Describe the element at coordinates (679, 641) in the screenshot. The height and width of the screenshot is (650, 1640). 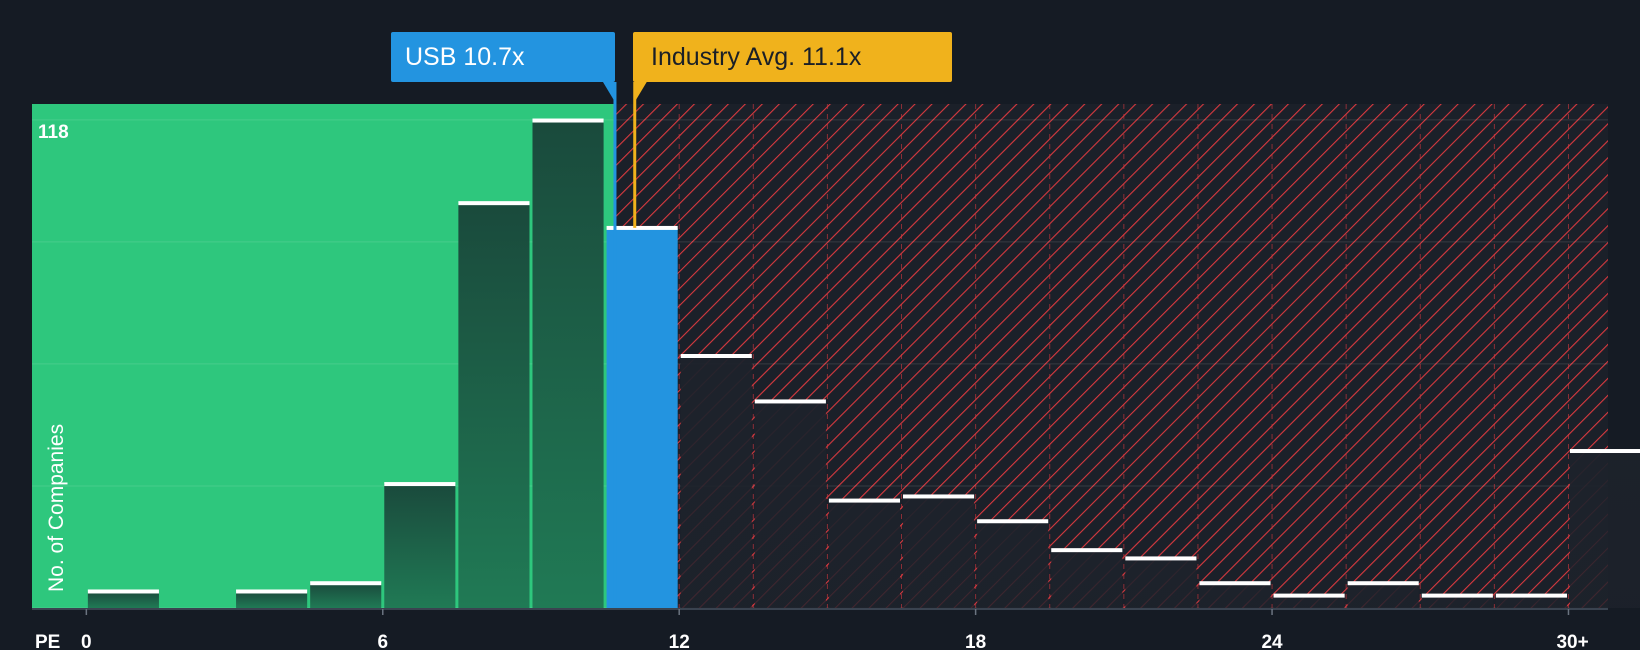
I see `x-tick-label: 12` at that location.